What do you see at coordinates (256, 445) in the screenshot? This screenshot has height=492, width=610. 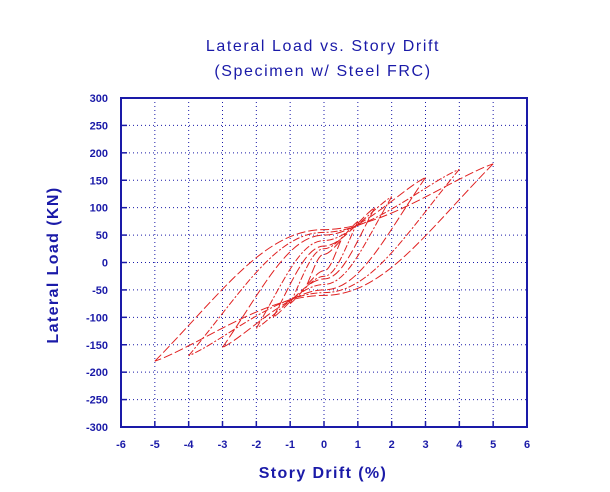 I see `x-tick-label: -2` at bounding box center [256, 445].